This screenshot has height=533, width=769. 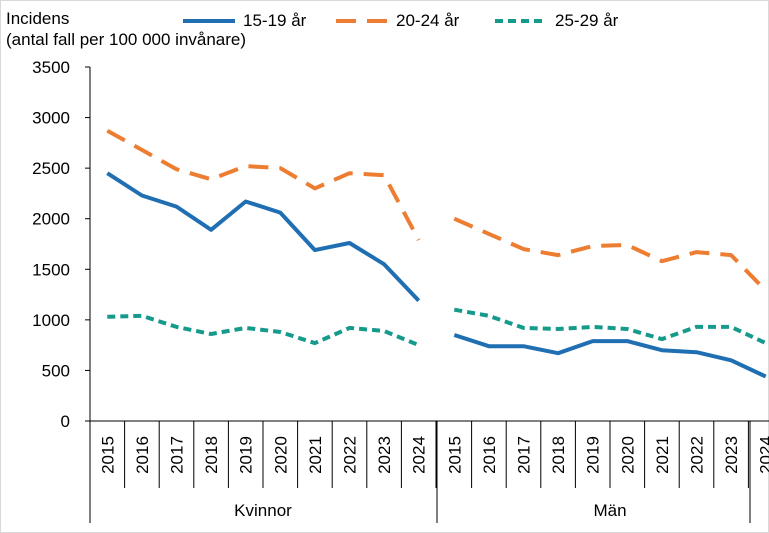 What do you see at coordinates (609, 510) in the screenshot?
I see `group-label: Män` at bounding box center [609, 510].